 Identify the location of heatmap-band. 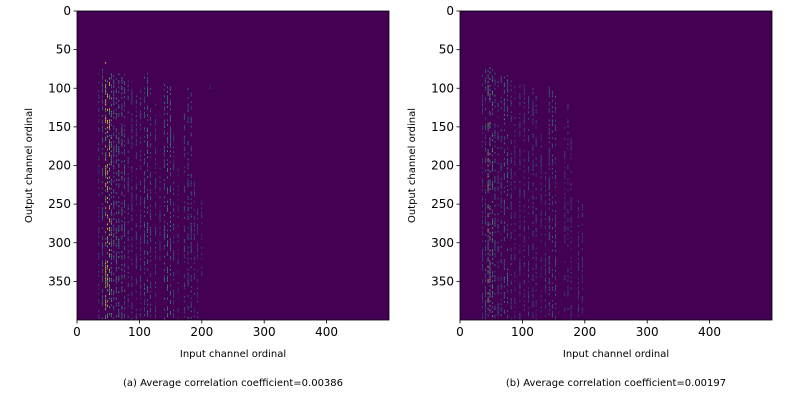
(541, 223).